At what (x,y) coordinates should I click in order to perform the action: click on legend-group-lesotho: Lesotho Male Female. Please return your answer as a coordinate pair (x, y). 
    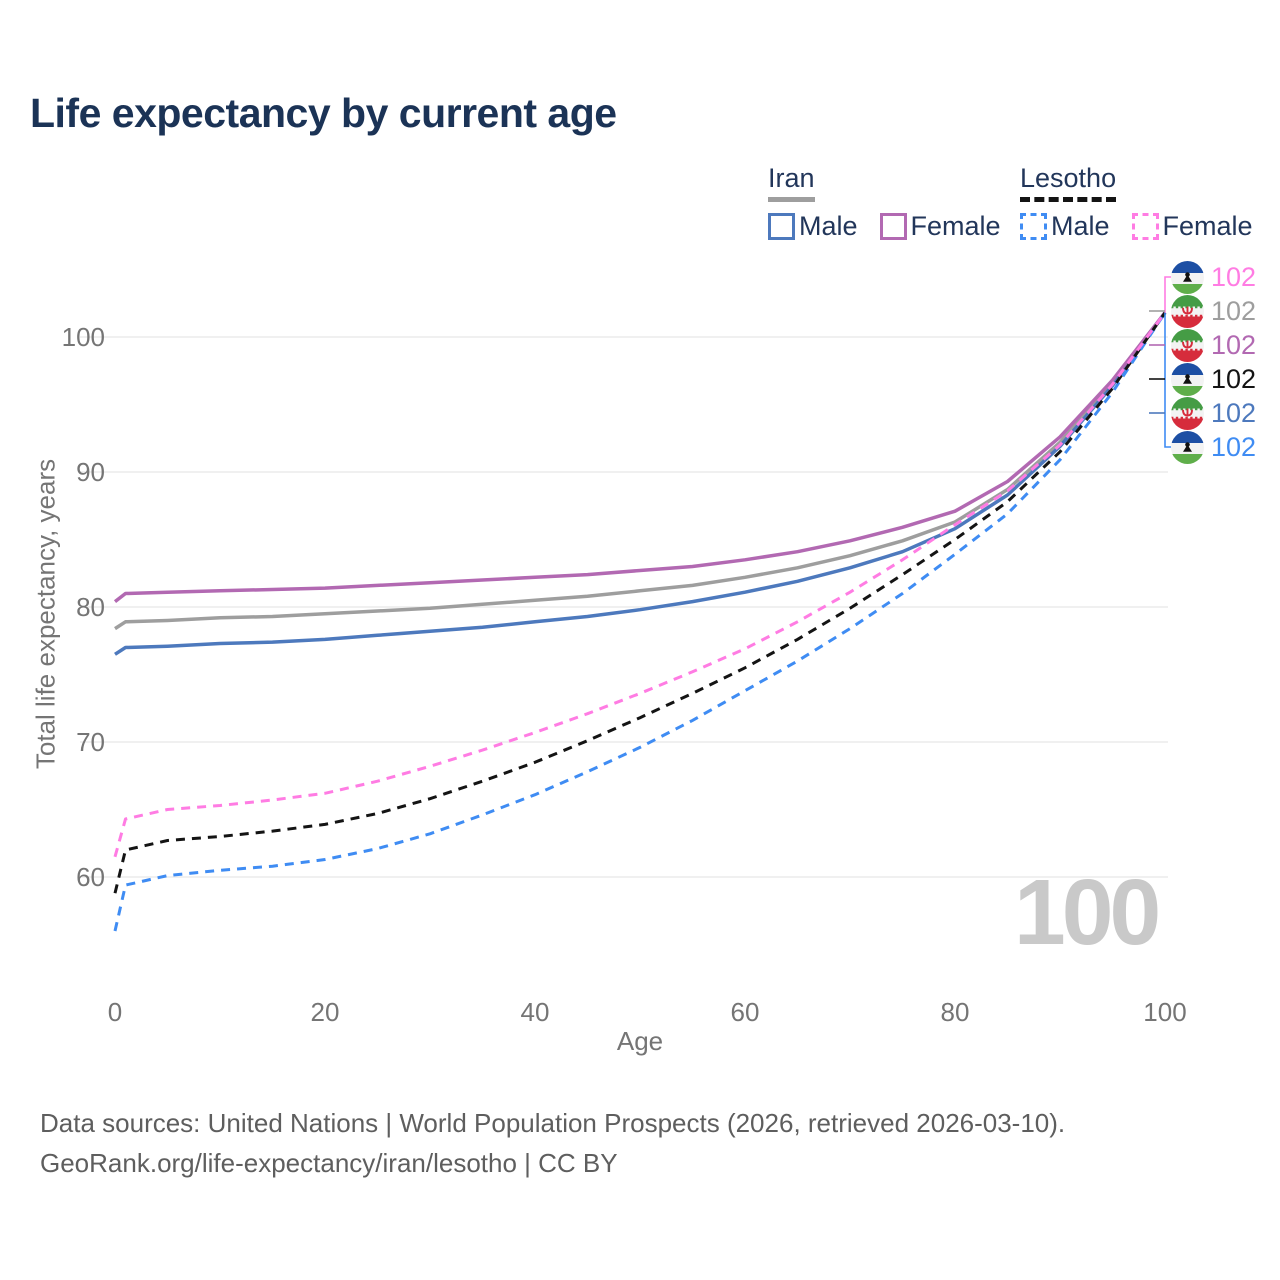
    Looking at the image, I should click on (1136, 202).